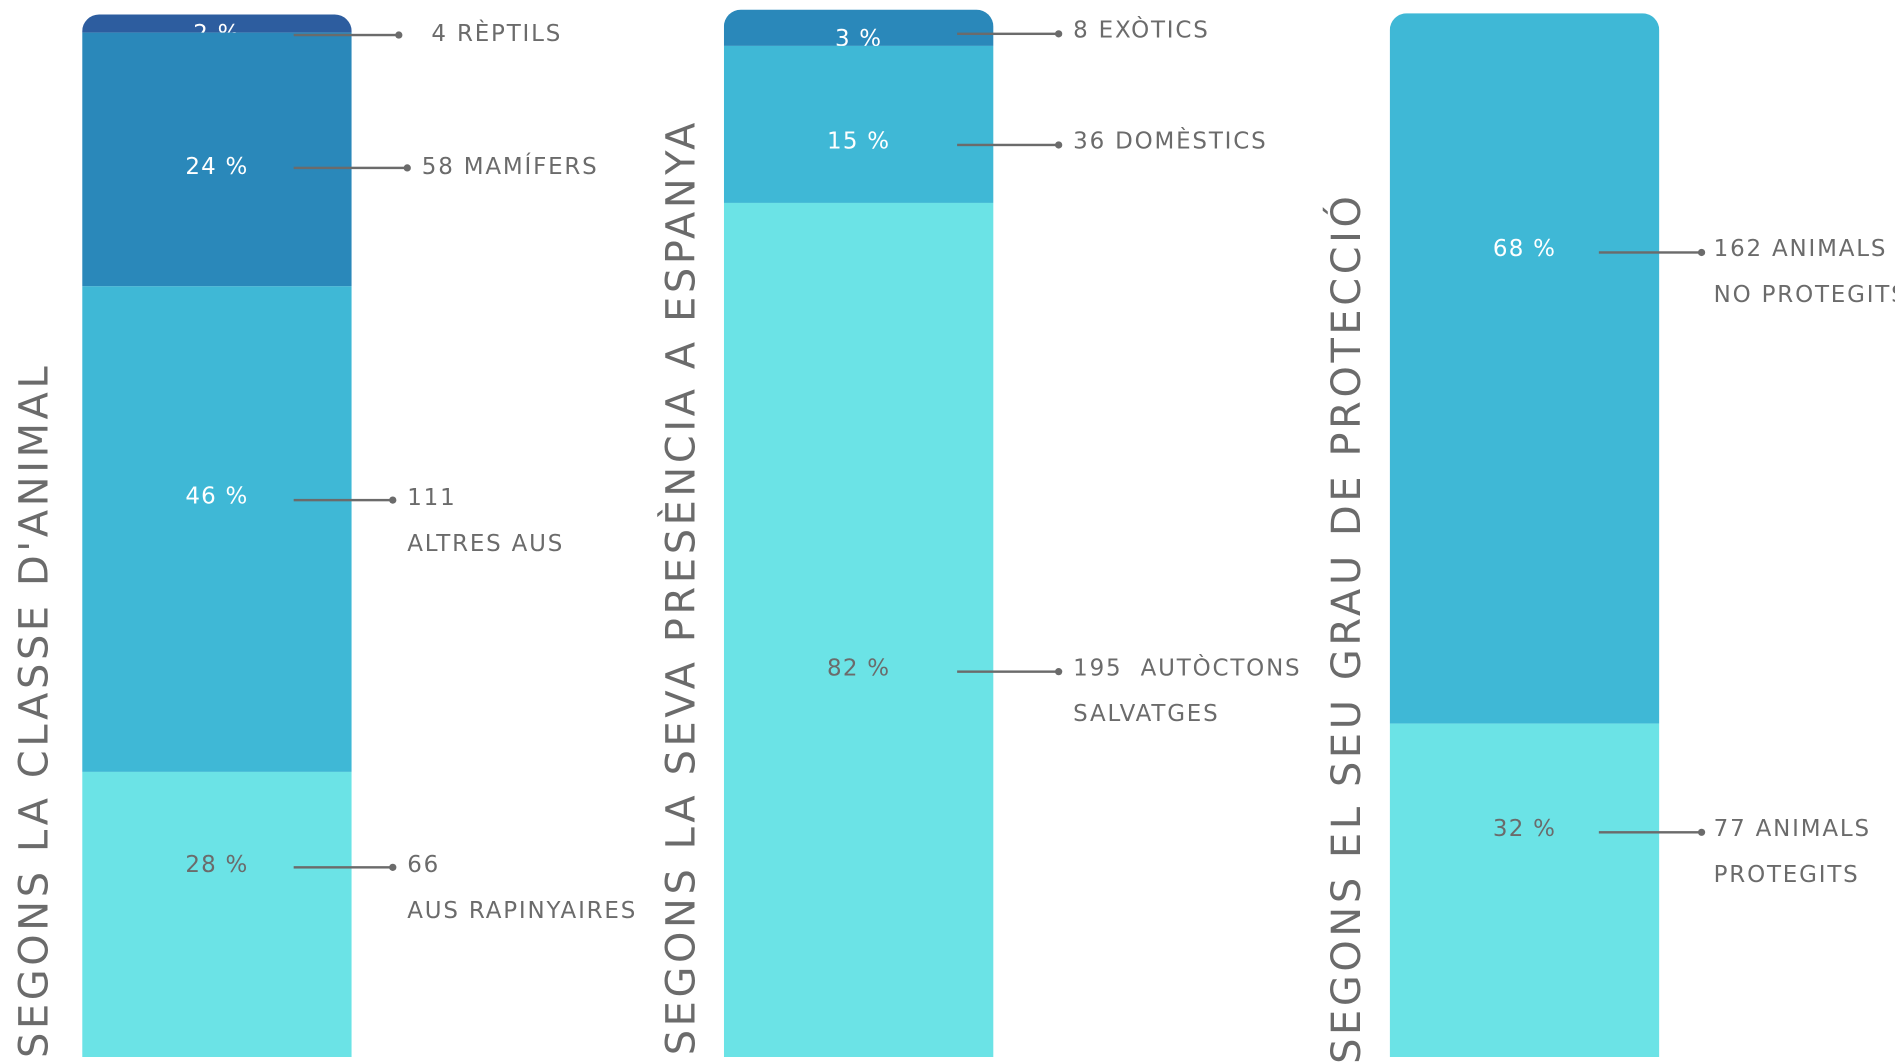 The width and height of the screenshot is (1895, 1064). What do you see at coordinates (522, 888) in the screenshot?
I see `chart-1-count-label: 66 AUS RAPINYAIRES` at bounding box center [522, 888].